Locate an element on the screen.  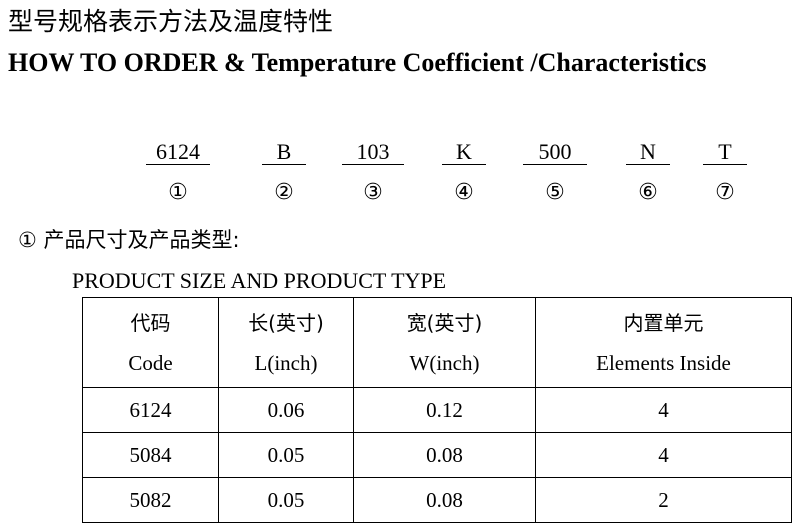
table-row: 6124 0.06 0.12 4 is located at coordinates (437, 410).